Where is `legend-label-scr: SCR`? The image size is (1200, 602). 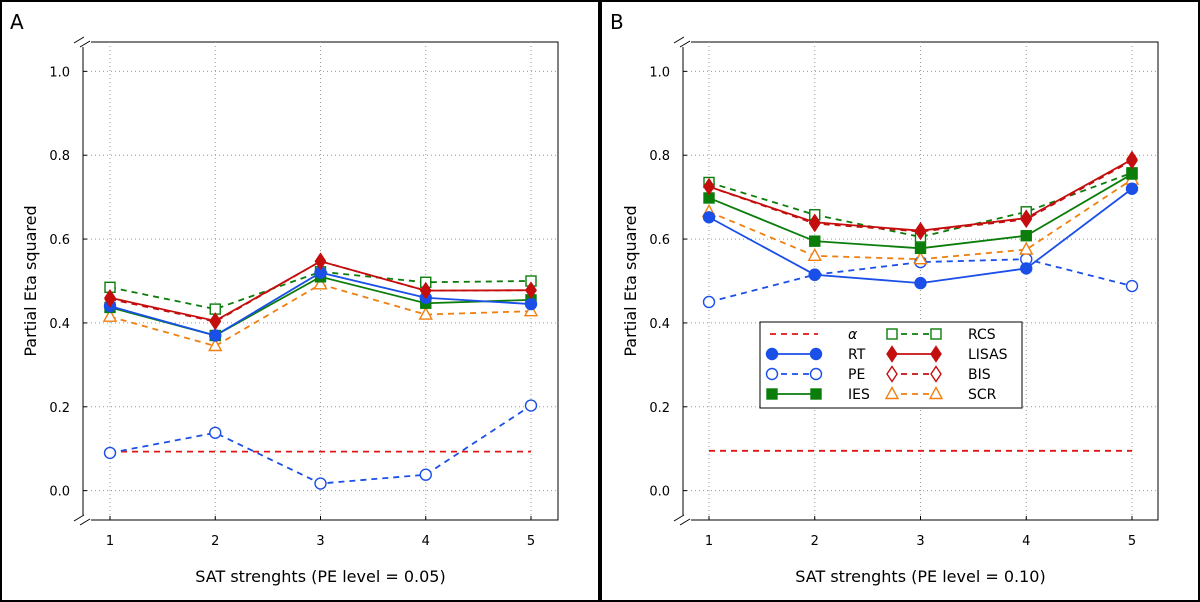 legend-label-scr: SCR is located at coordinates (982, 395).